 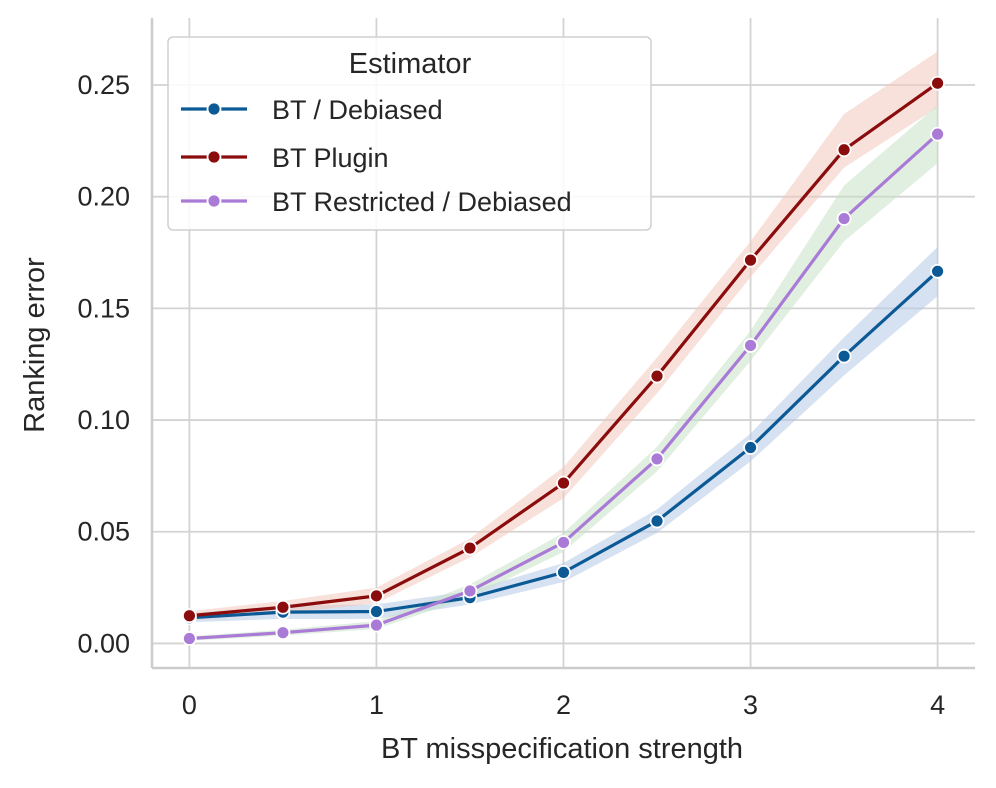 I want to click on y-axis-label: Ranking error, so click(x=35, y=345).